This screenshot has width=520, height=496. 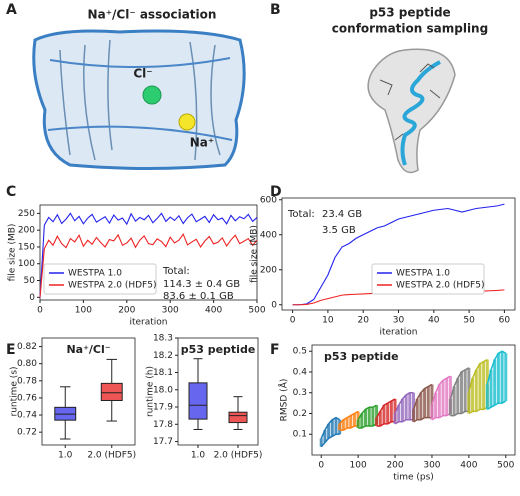 What do you see at coordinates (363, 321) in the screenshot?
I see `x-tick-label: 20` at bounding box center [363, 321].